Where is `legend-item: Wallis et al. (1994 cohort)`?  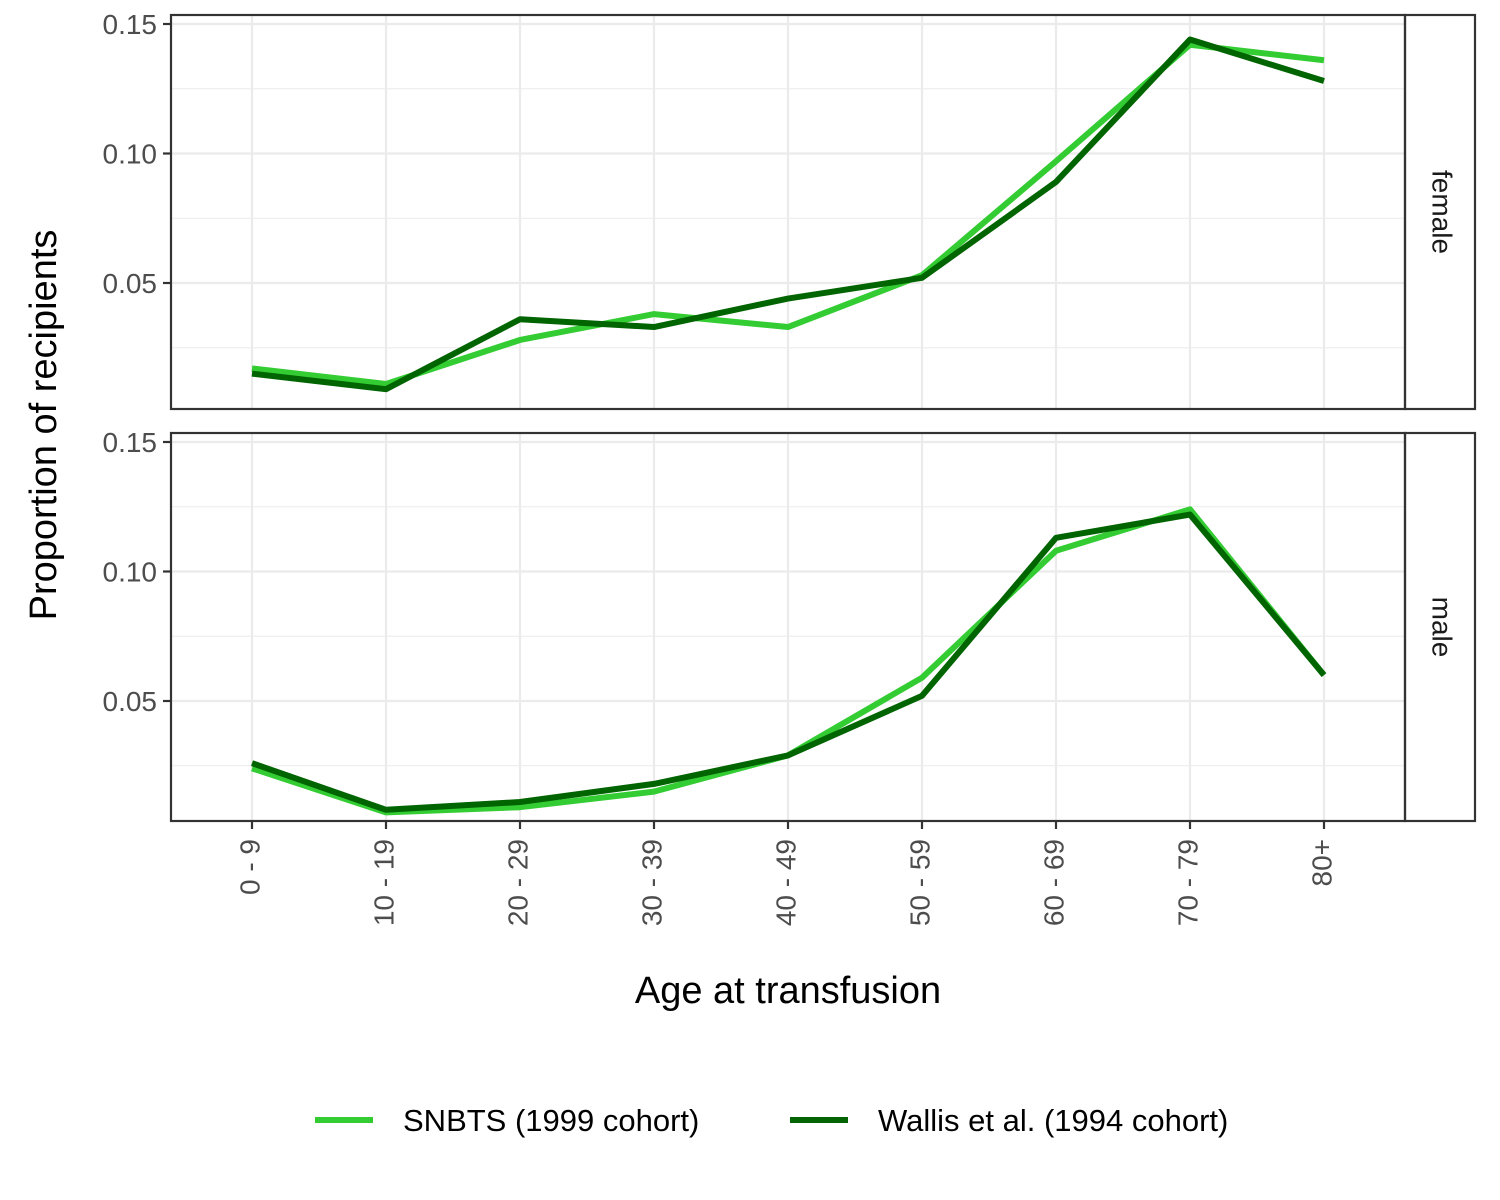
legend-item: Wallis et al. (1994 cohort) is located at coordinates (1009, 1120).